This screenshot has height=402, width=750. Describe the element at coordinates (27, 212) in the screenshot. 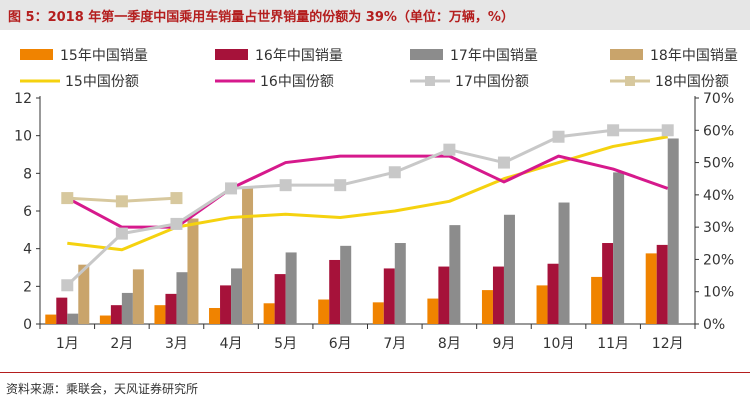

I see `y-tick-label: 6` at that location.